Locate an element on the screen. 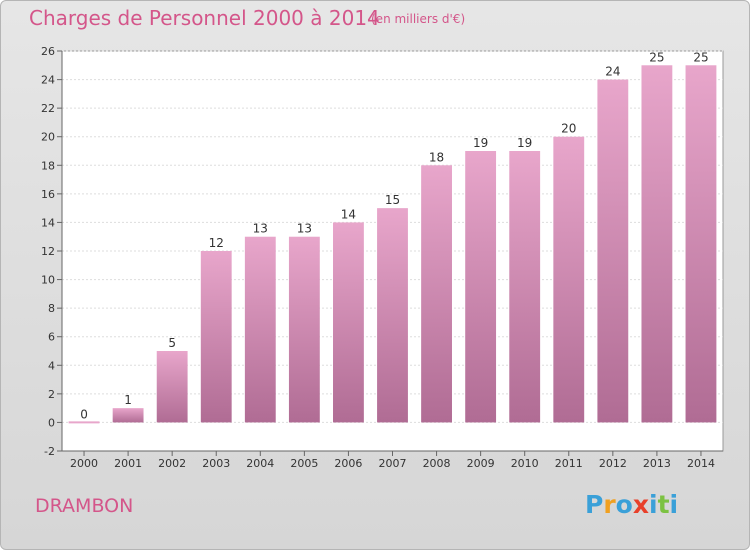  bar-value-label: 1 is located at coordinates (128, 400).